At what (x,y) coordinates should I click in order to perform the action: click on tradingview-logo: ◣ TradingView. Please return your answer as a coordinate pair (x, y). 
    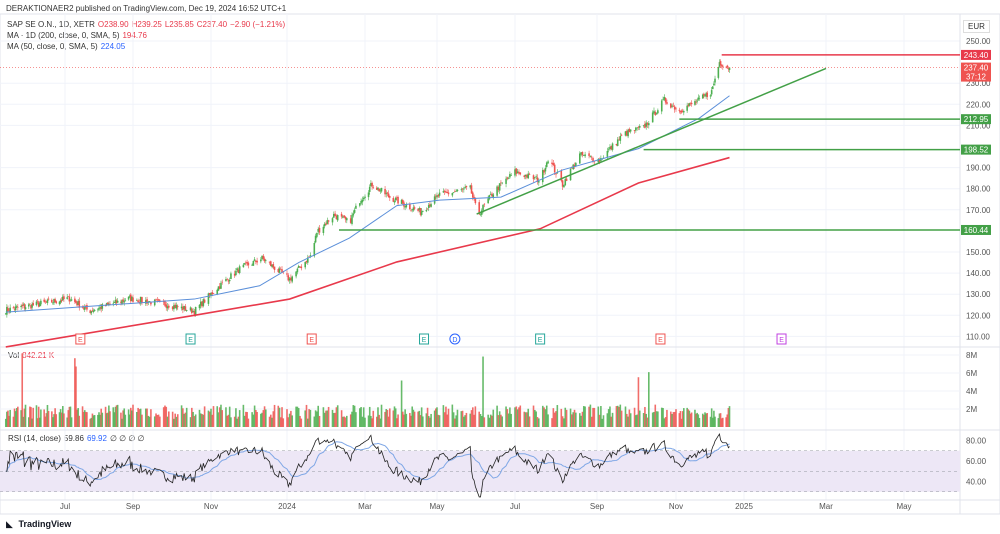
    Looking at the image, I should click on (39, 524).